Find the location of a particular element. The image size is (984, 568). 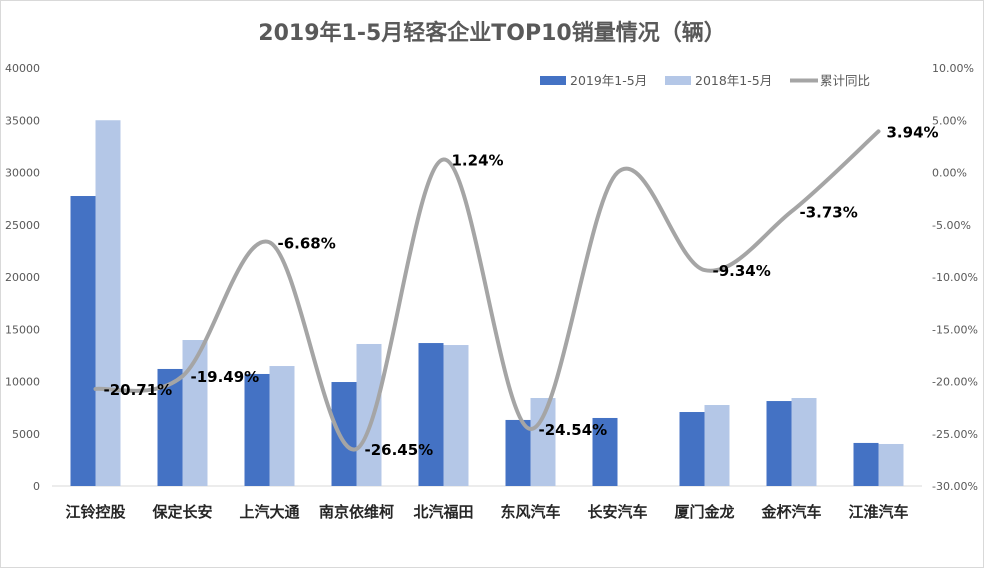

y-left-tick-label: 5000 is located at coordinates (26, 434).